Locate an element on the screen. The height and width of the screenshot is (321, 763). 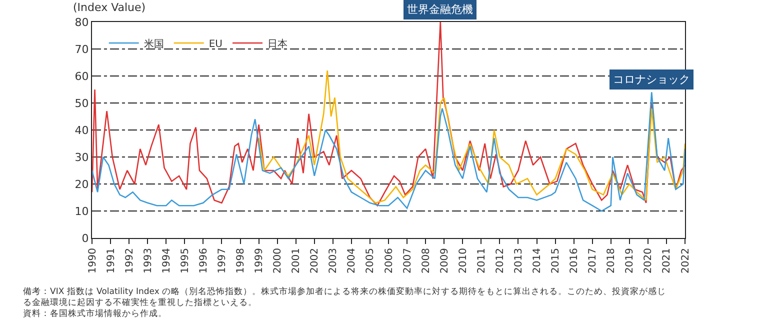
legend-label: 日本 is located at coordinates (278, 44).